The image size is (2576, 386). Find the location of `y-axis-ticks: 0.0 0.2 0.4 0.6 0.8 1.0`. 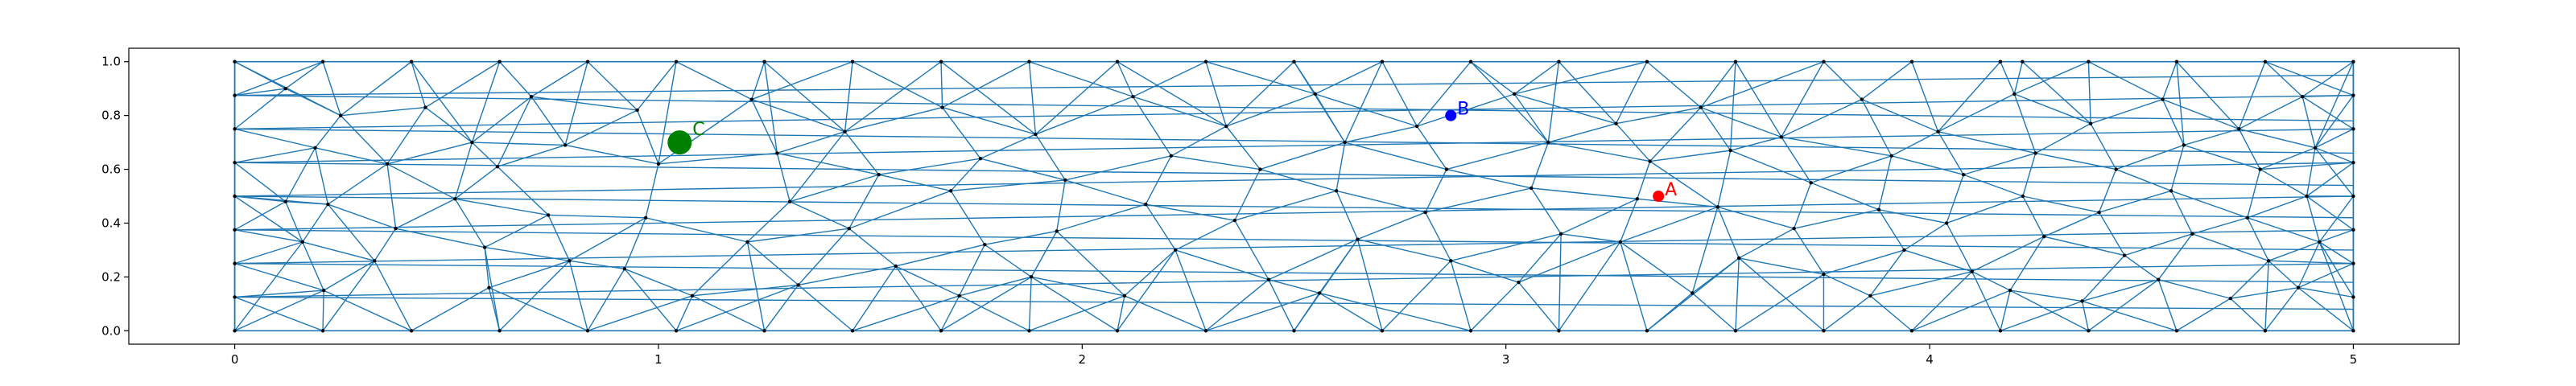

y-axis-ticks: 0.0 0.2 0.4 0.6 0.8 1.0 is located at coordinates (115, 196).